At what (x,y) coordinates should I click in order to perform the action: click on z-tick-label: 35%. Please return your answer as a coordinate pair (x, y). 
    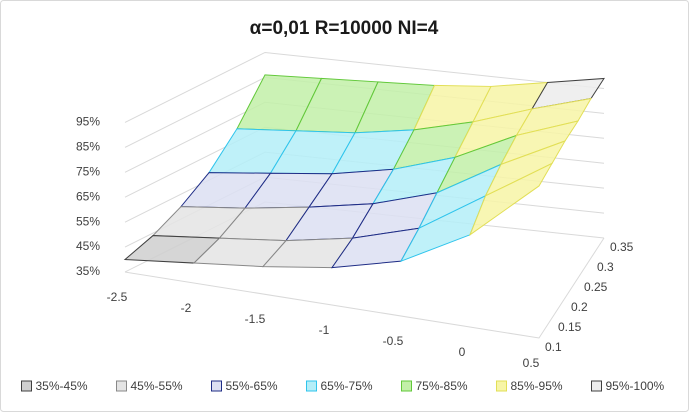
    Looking at the image, I should click on (88, 271).